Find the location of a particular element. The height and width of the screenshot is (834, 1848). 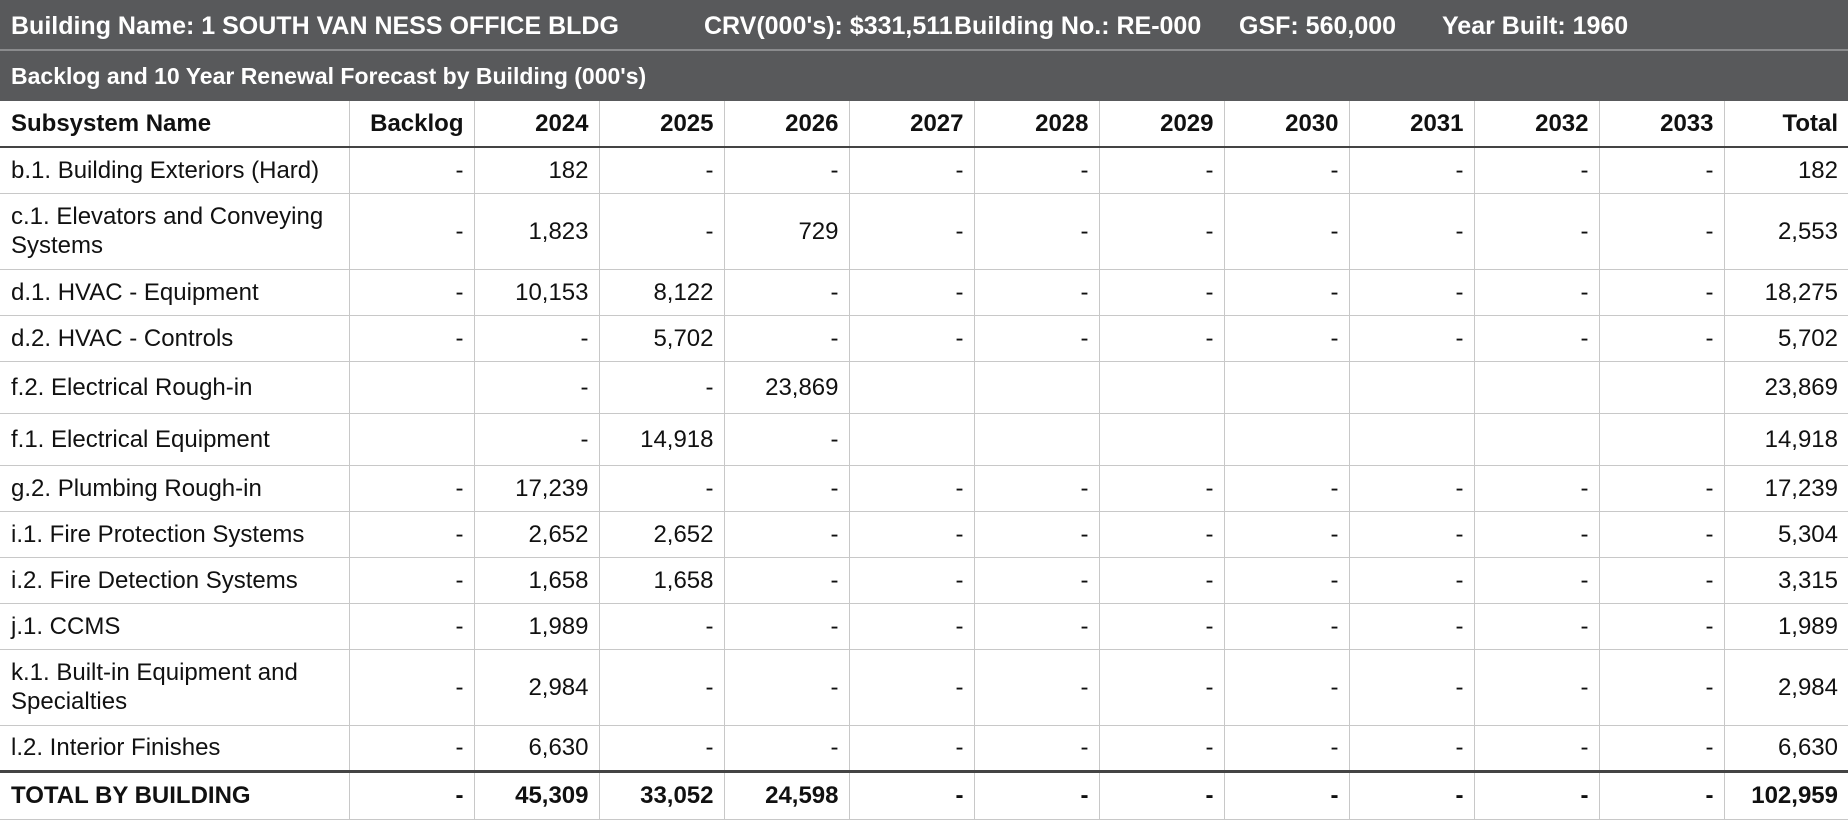

column-header-2027: 2027 is located at coordinates (912, 124).